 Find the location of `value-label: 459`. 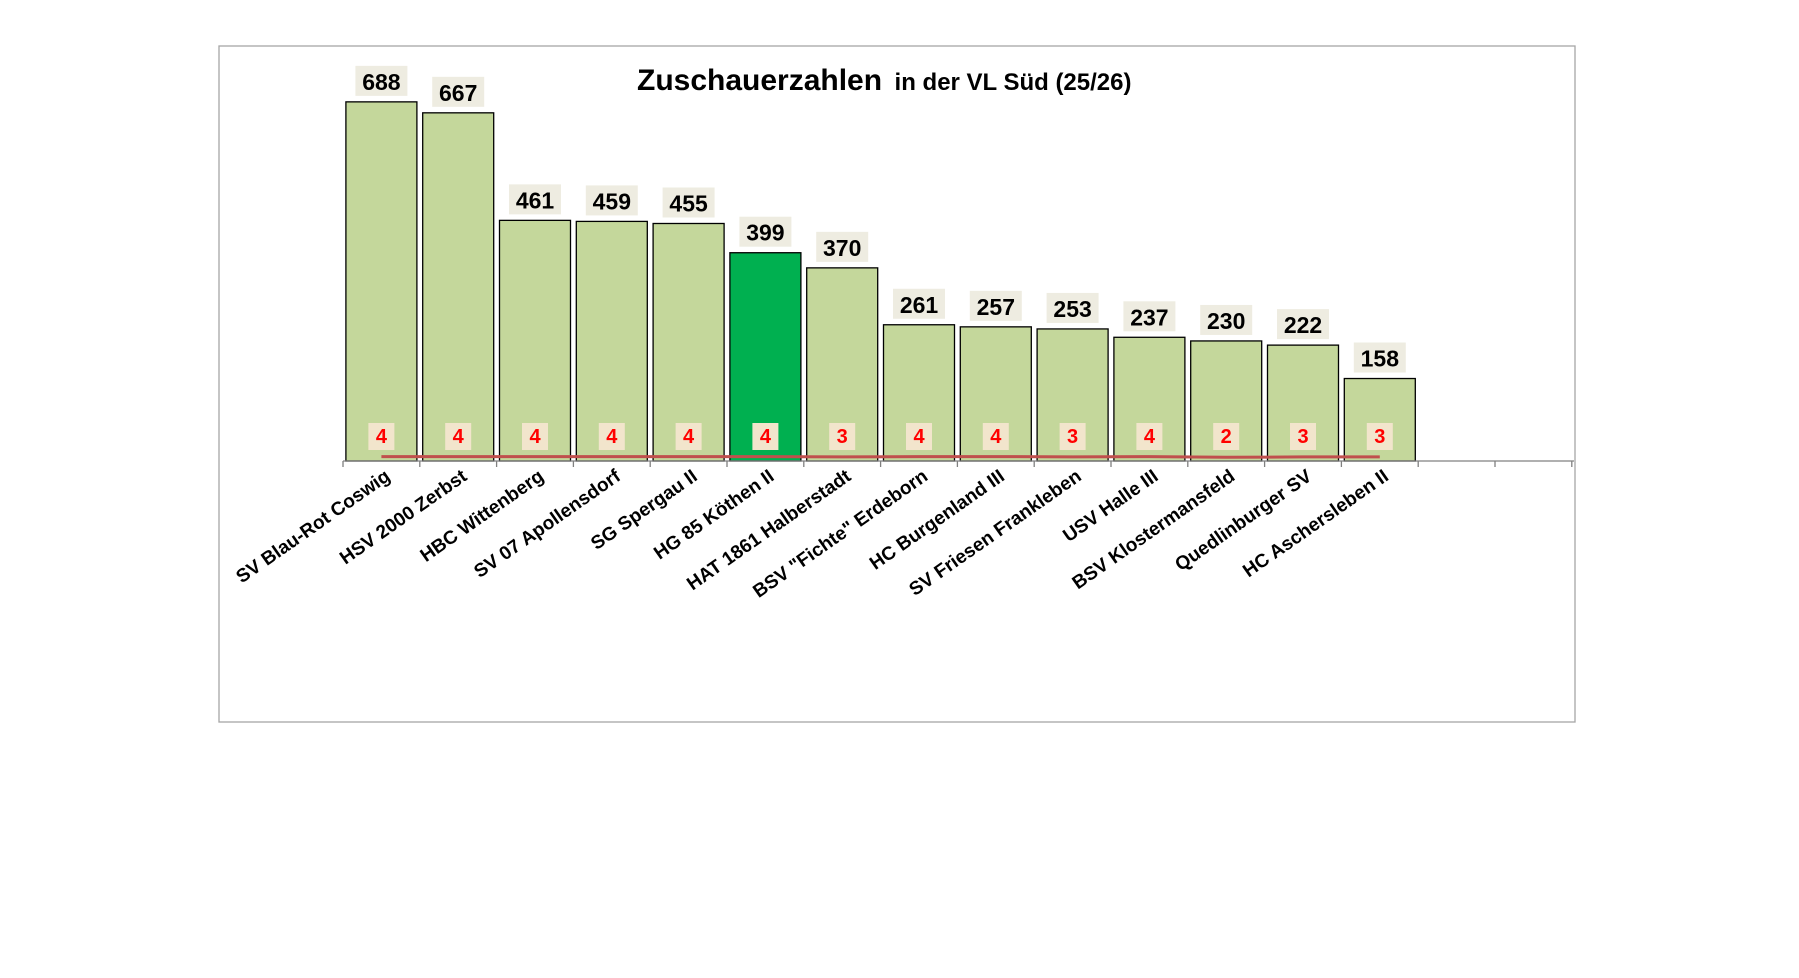

value-label: 459 is located at coordinates (612, 201).